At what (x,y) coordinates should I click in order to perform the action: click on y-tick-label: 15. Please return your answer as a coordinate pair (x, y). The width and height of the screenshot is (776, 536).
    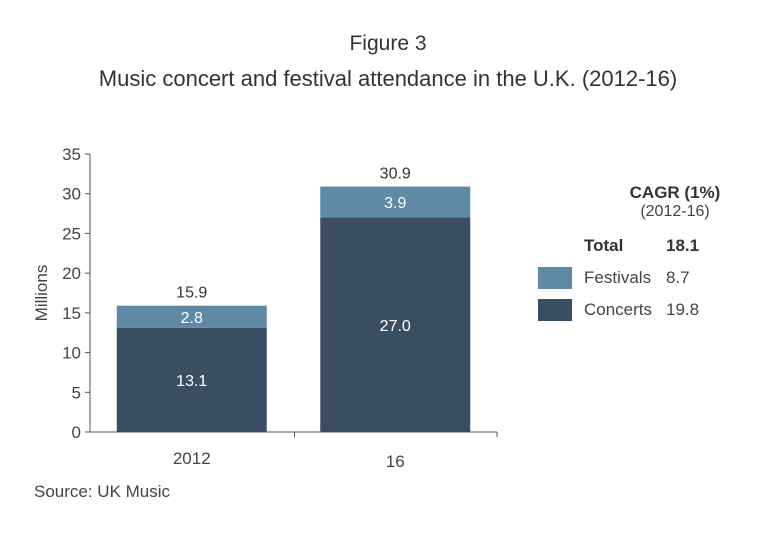
    Looking at the image, I should click on (71, 313).